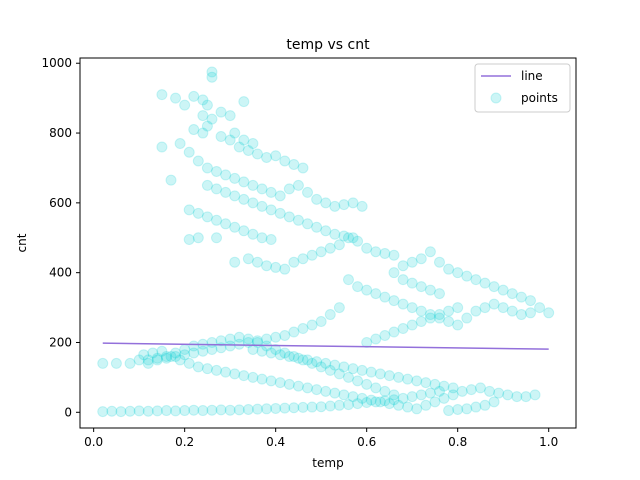 The height and width of the screenshot is (480, 640). Describe the element at coordinates (366, 442) in the screenshot. I see `x-tick-label: 0.6` at that location.